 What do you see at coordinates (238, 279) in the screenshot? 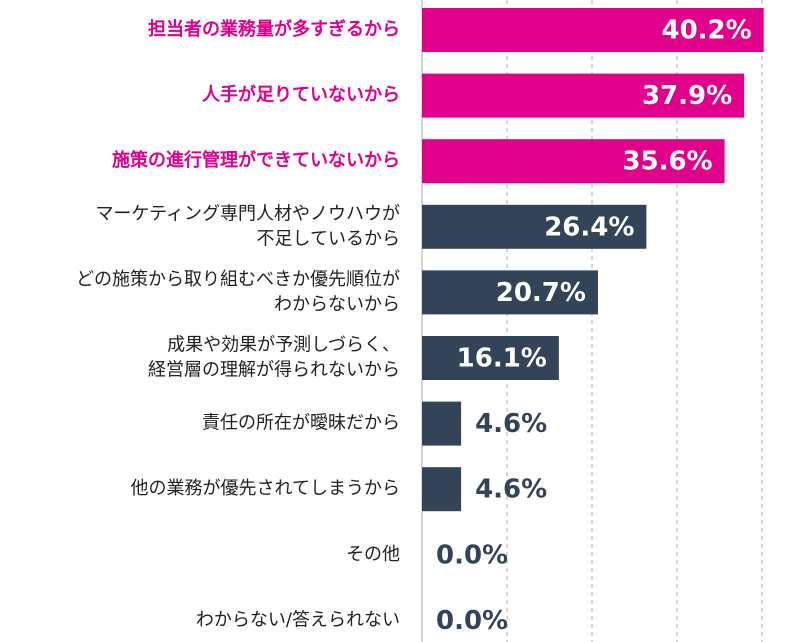
I see `category-label-5-line-1: どの施策から取り組むべきか優先順位が` at bounding box center [238, 279].